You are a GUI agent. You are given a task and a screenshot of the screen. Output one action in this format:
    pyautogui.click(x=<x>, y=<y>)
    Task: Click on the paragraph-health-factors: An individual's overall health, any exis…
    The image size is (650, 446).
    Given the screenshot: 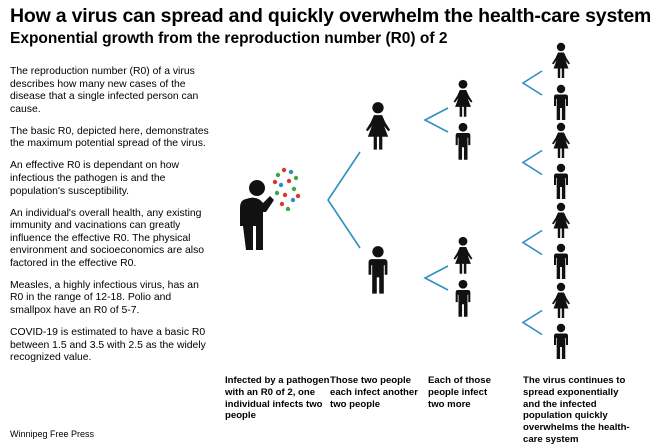 What is the action you would take?
    pyautogui.click(x=107, y=238)
    